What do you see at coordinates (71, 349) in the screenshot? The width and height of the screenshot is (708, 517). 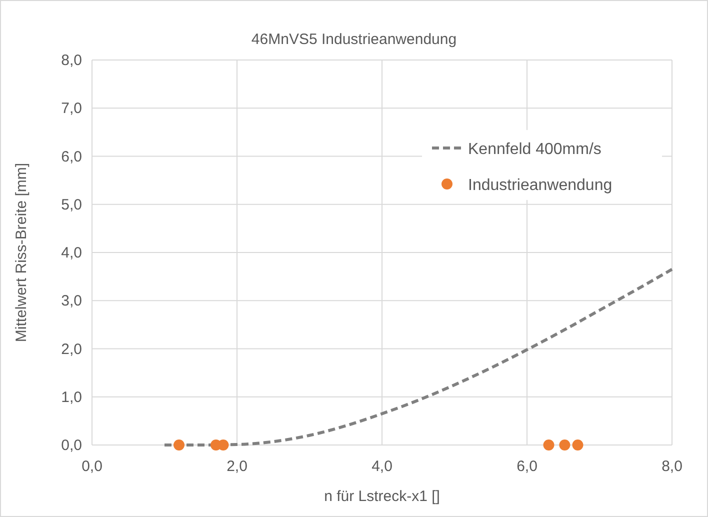 I see `y-tick-label: 2,0` at bounding box center [71, 349].